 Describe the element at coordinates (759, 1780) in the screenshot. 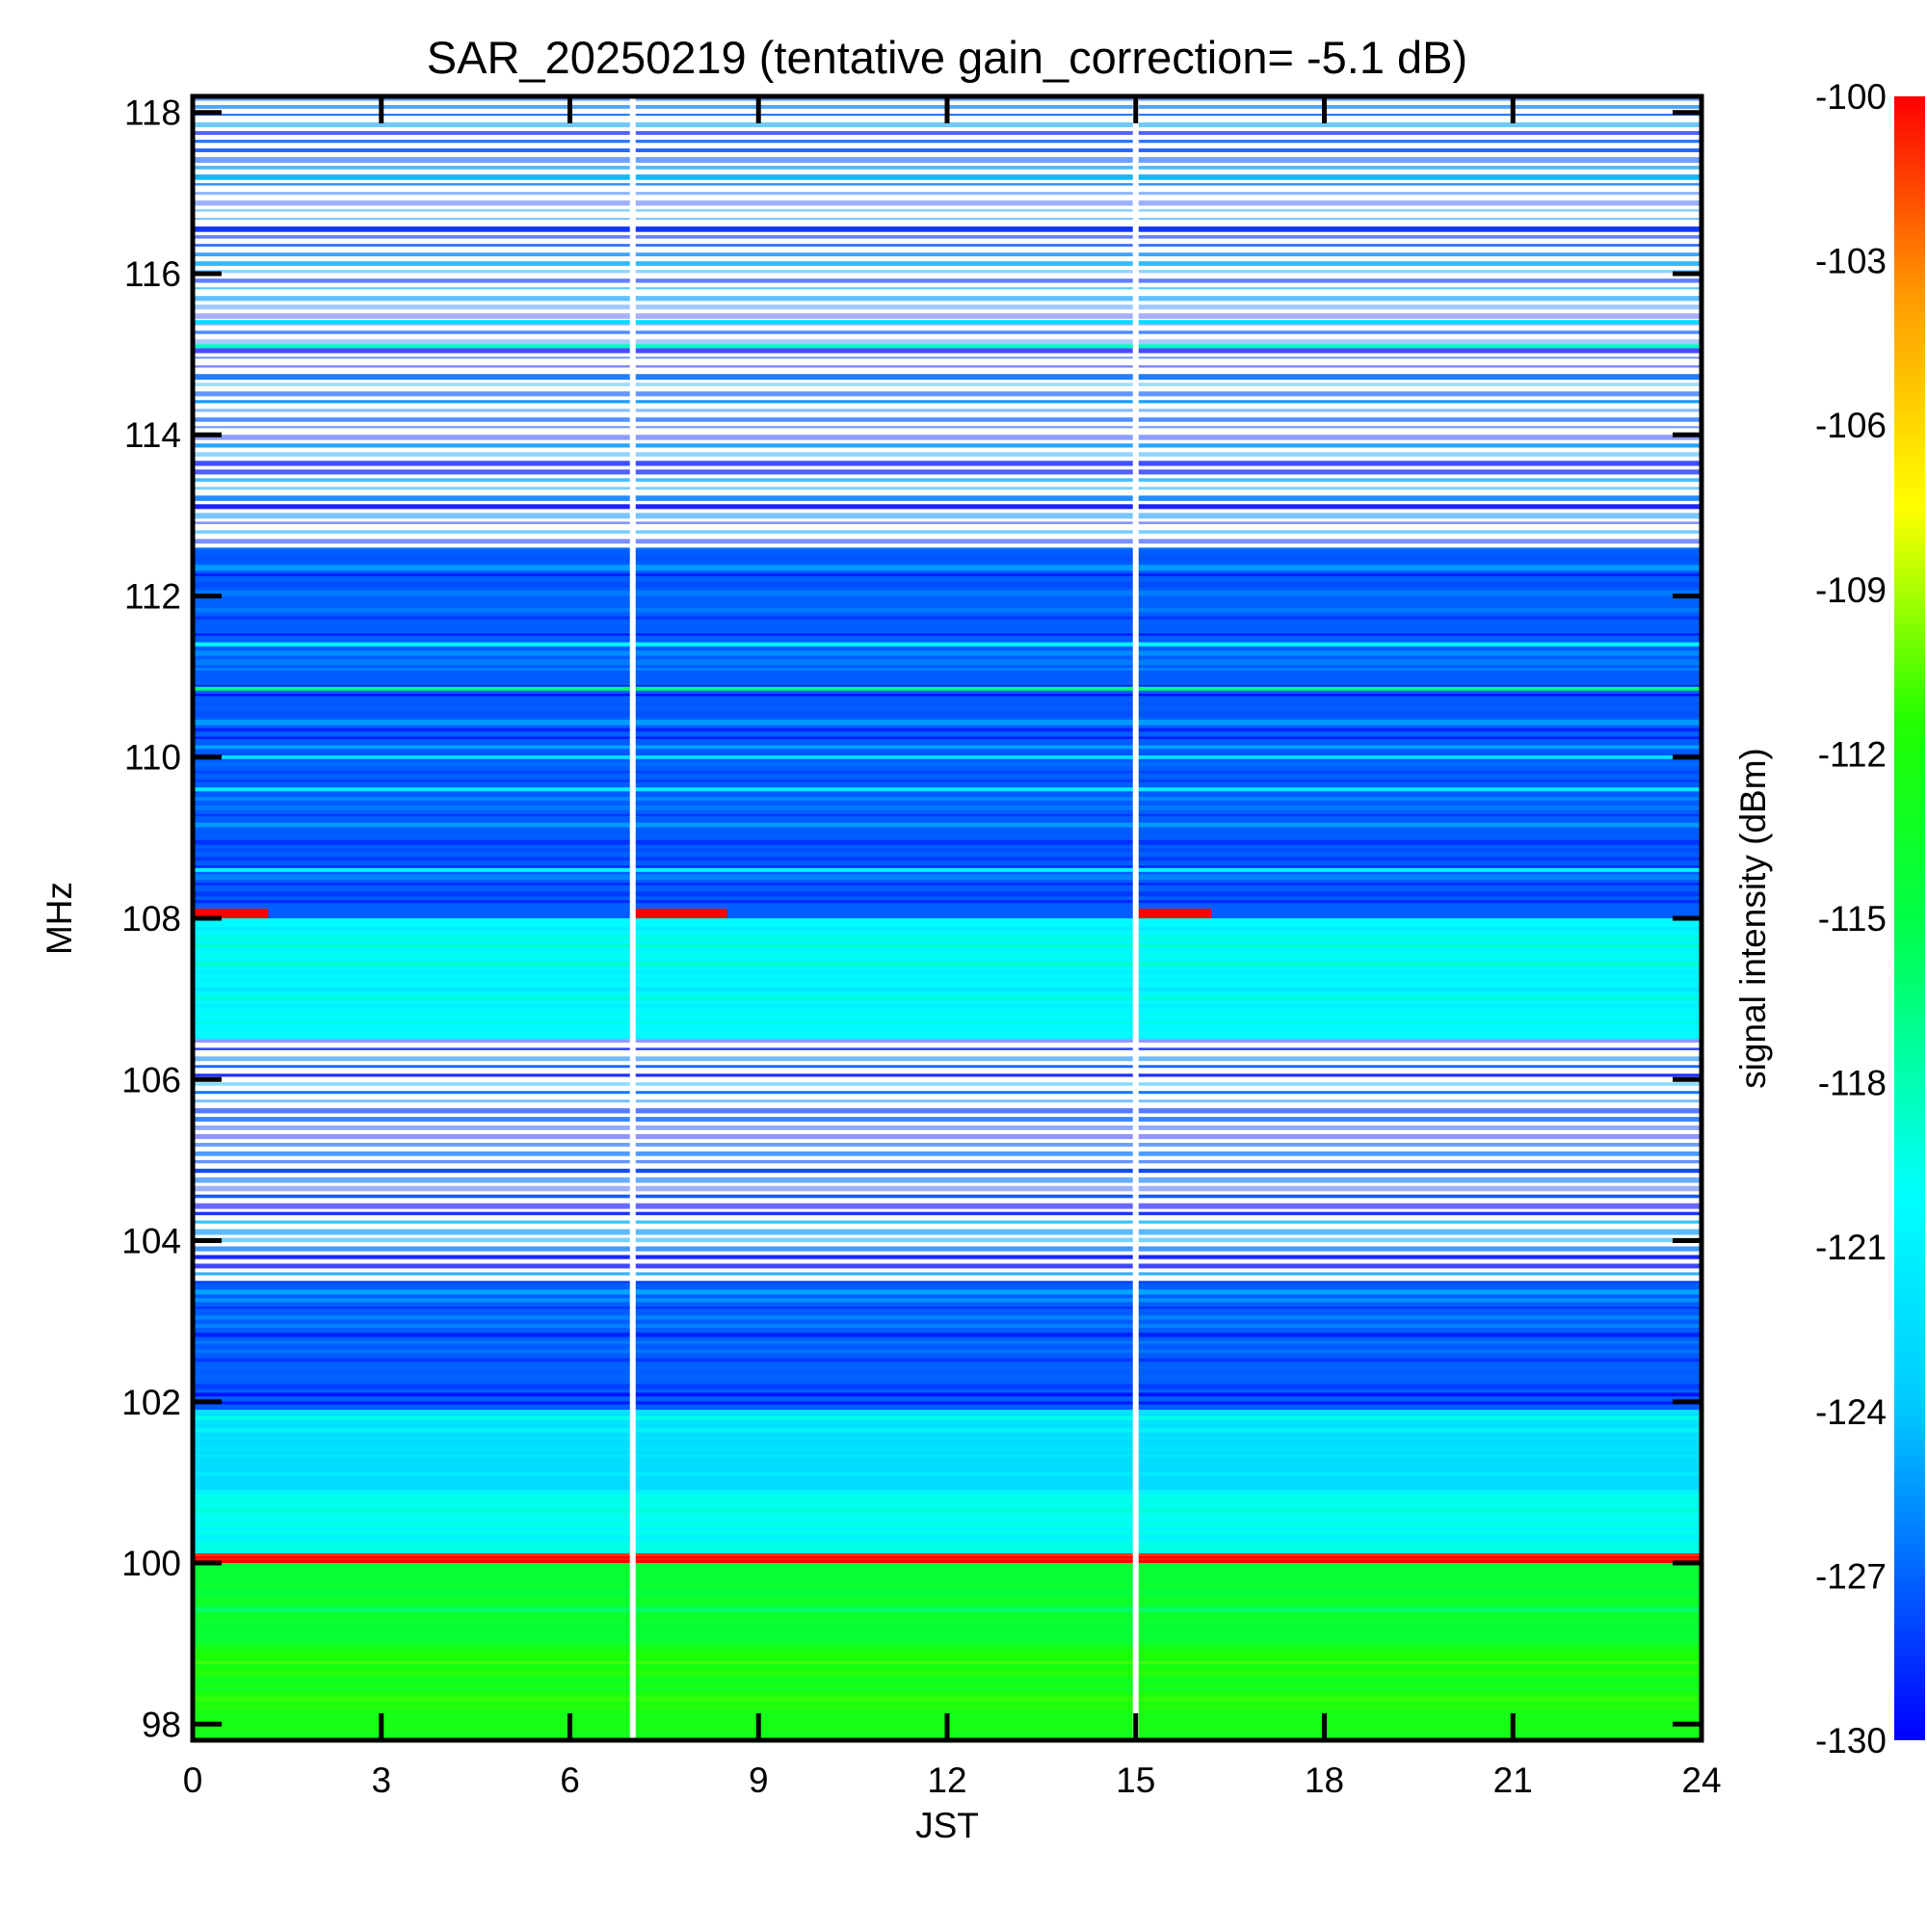

I see `x-tick-label: 9` at that location.